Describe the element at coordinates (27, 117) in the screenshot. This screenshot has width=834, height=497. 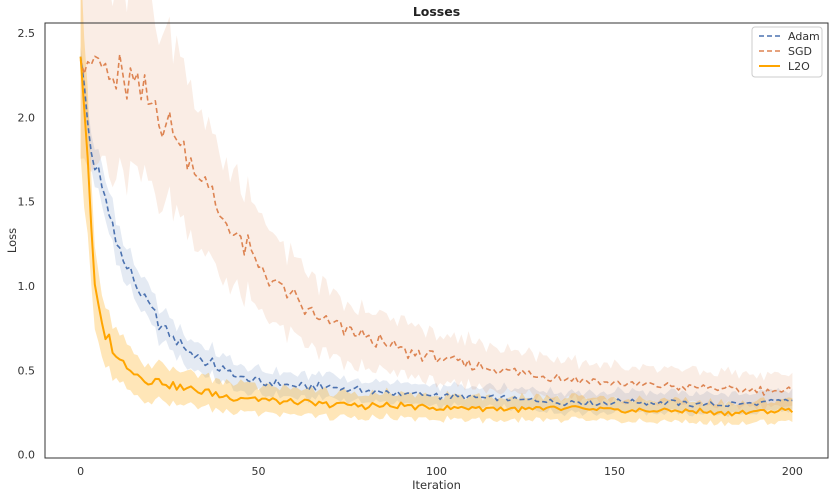
I see `y-tick-label: 2.0` at that location.